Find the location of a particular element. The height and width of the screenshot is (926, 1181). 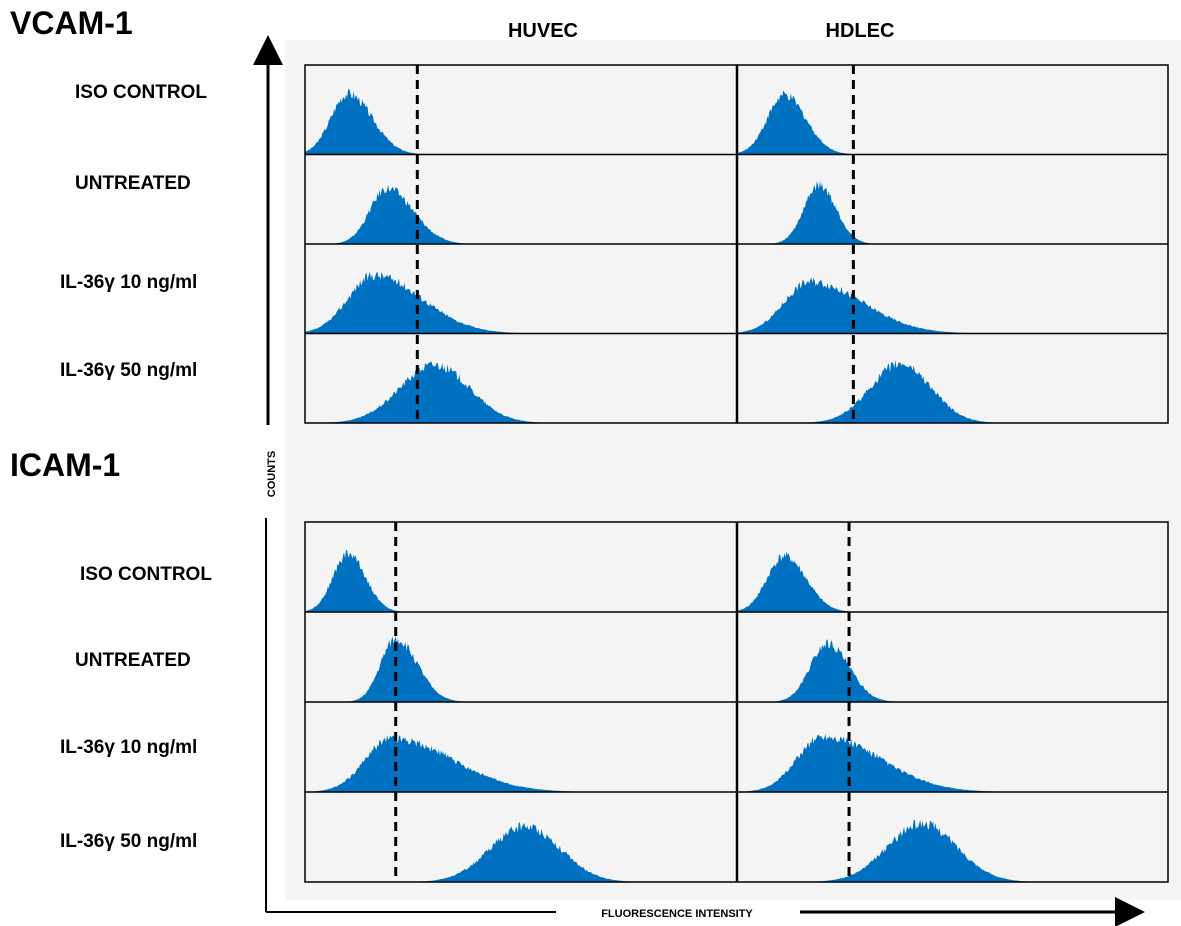

column-label-hdlec: HDLEC is located at coordinates (860, 31).